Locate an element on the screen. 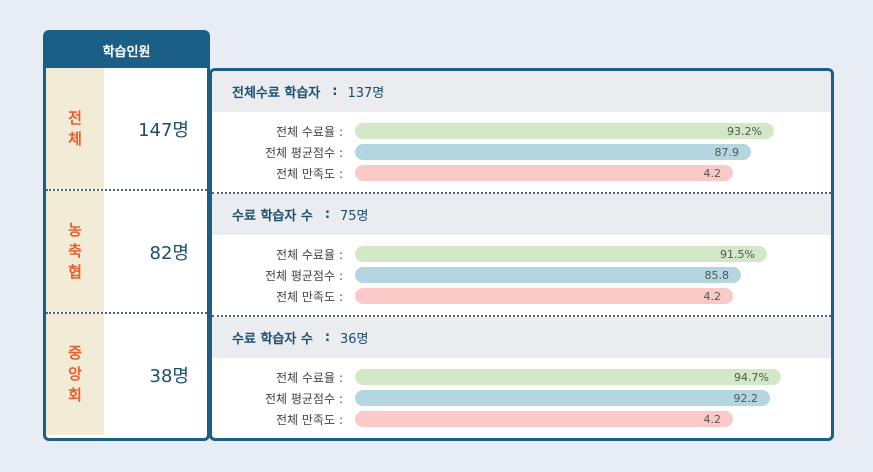 The height and width of the screenshot is (472, 873). metric-completion-rate: 전체 수료율 : 93.2% is located at coordinates (521, 132).